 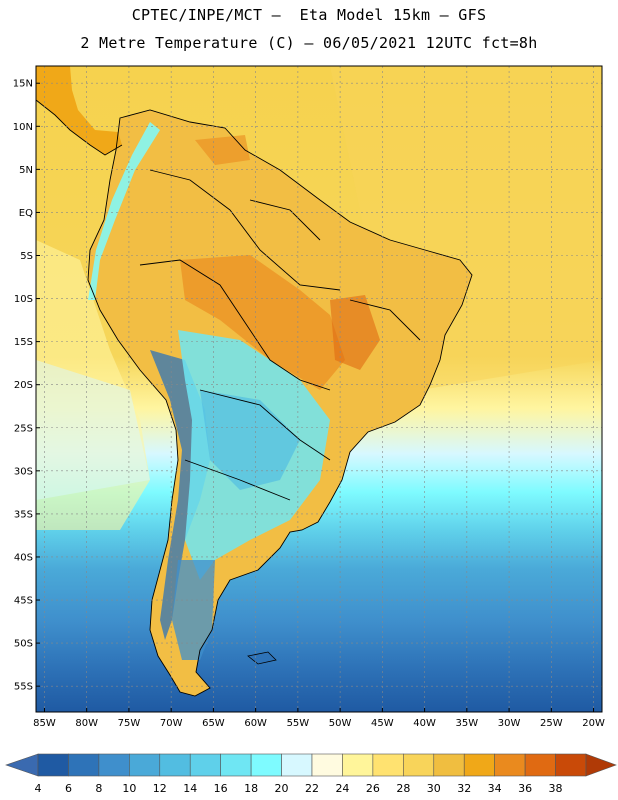 What do you see at coordinates (262, 322) in the screenshot?
I see `hot-interior-field` at bounding box center [262, 322].